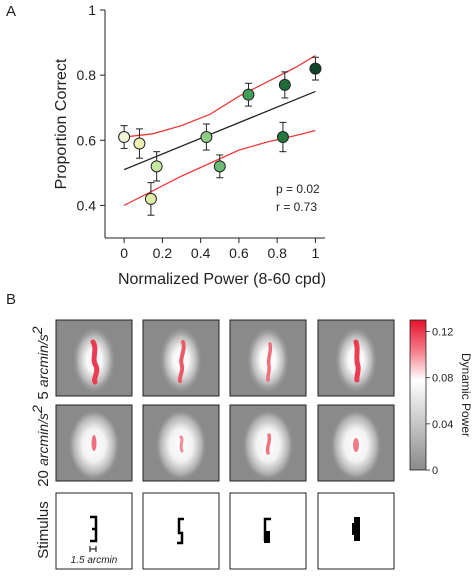  I want to click on colorbar-tick-label: 0.08, so click(442, 379).